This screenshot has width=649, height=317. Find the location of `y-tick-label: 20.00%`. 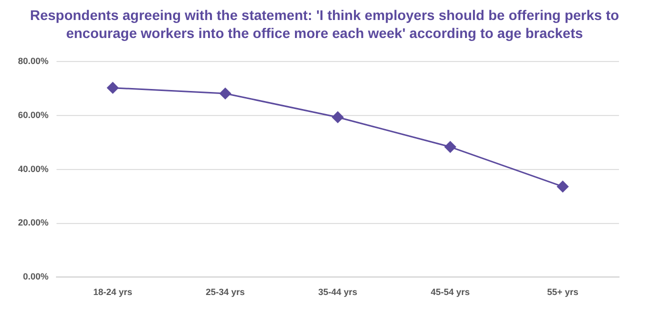

y-tick-label: 20.00% is located at coordinates (33, 223).